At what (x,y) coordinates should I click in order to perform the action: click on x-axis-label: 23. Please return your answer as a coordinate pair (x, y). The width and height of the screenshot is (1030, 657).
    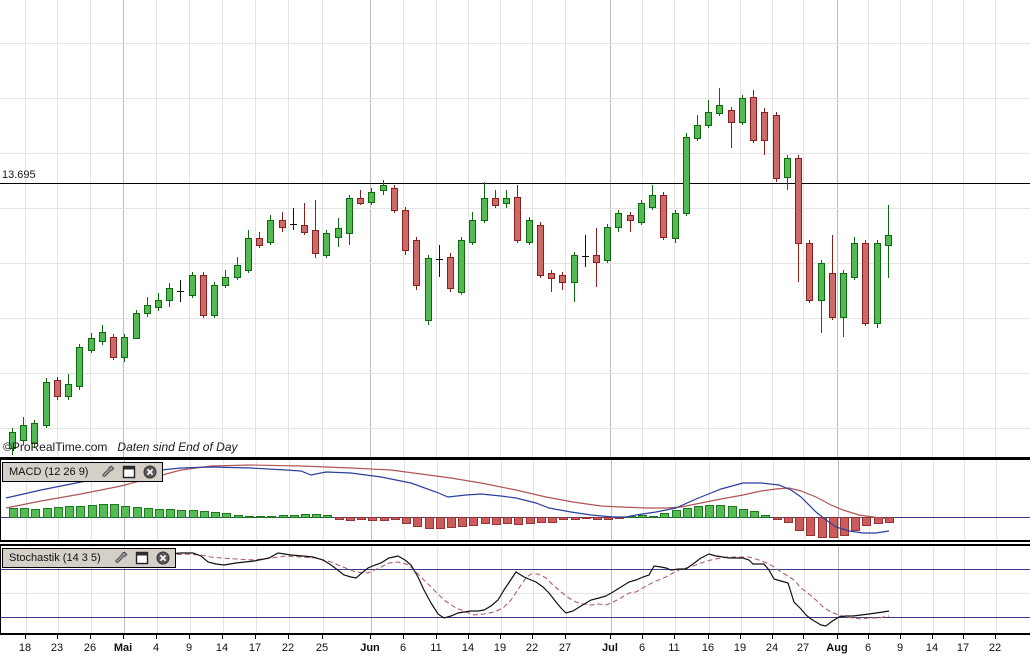
    Looking at the image, I should click on (57, 648).